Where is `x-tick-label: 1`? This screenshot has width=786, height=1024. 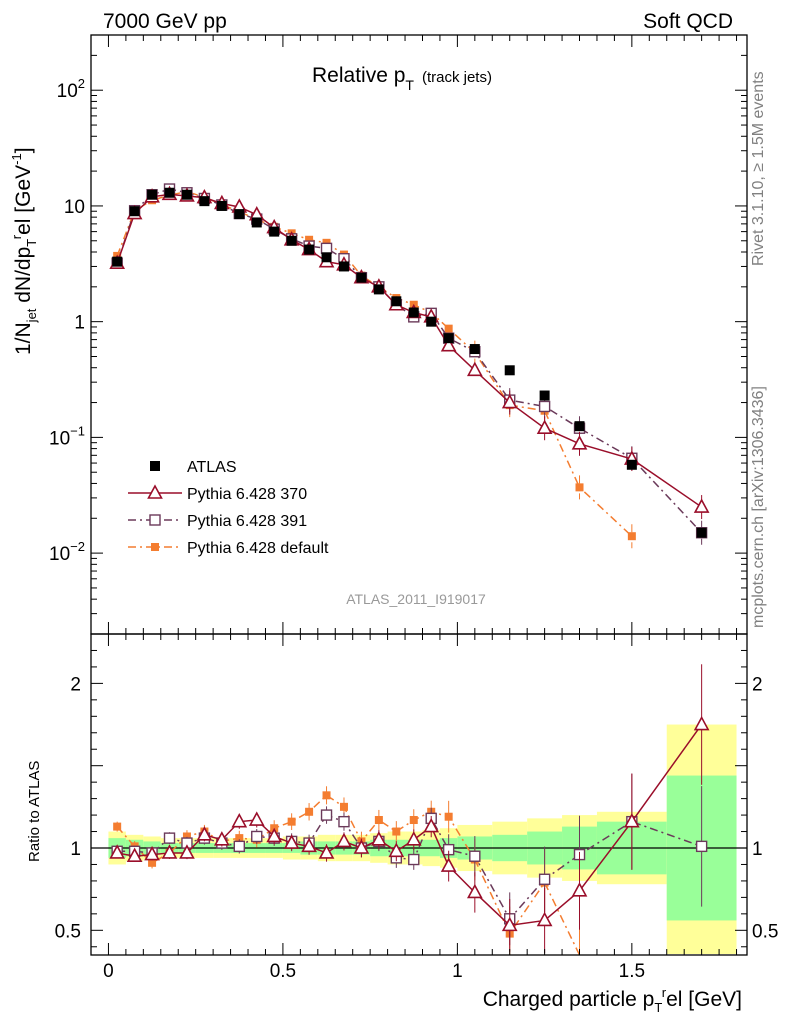 x-tick-label: 1 is located at coordinates (457, 971).